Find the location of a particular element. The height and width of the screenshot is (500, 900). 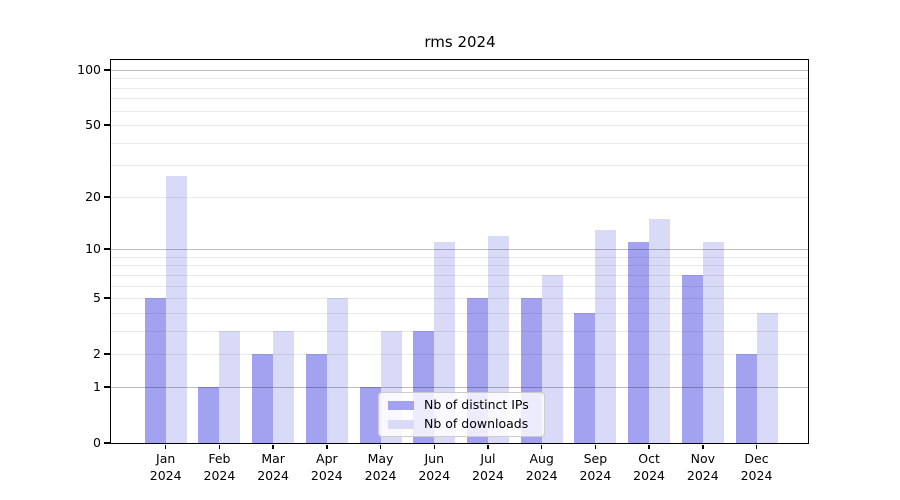

y-tick-label: 0 is located at coordinates (97, 442).